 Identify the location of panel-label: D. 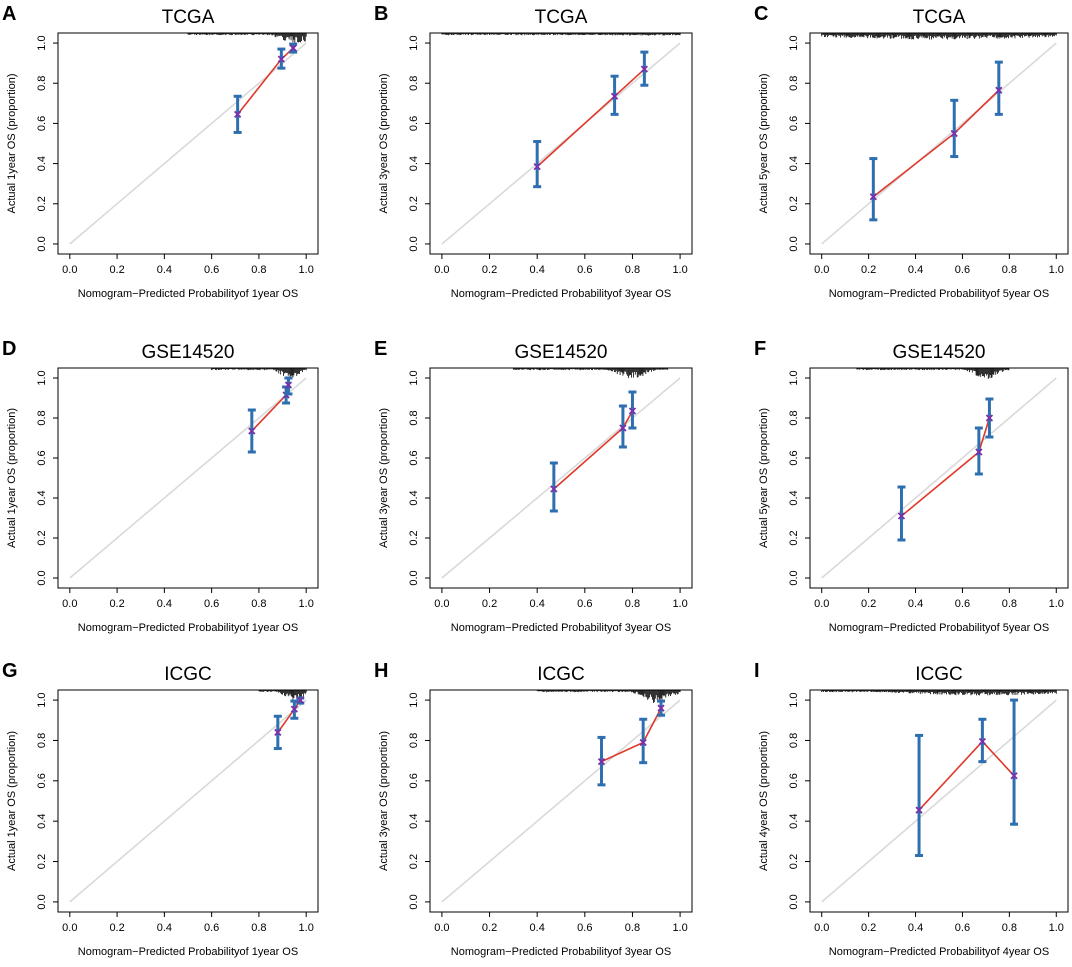
(9, 349).